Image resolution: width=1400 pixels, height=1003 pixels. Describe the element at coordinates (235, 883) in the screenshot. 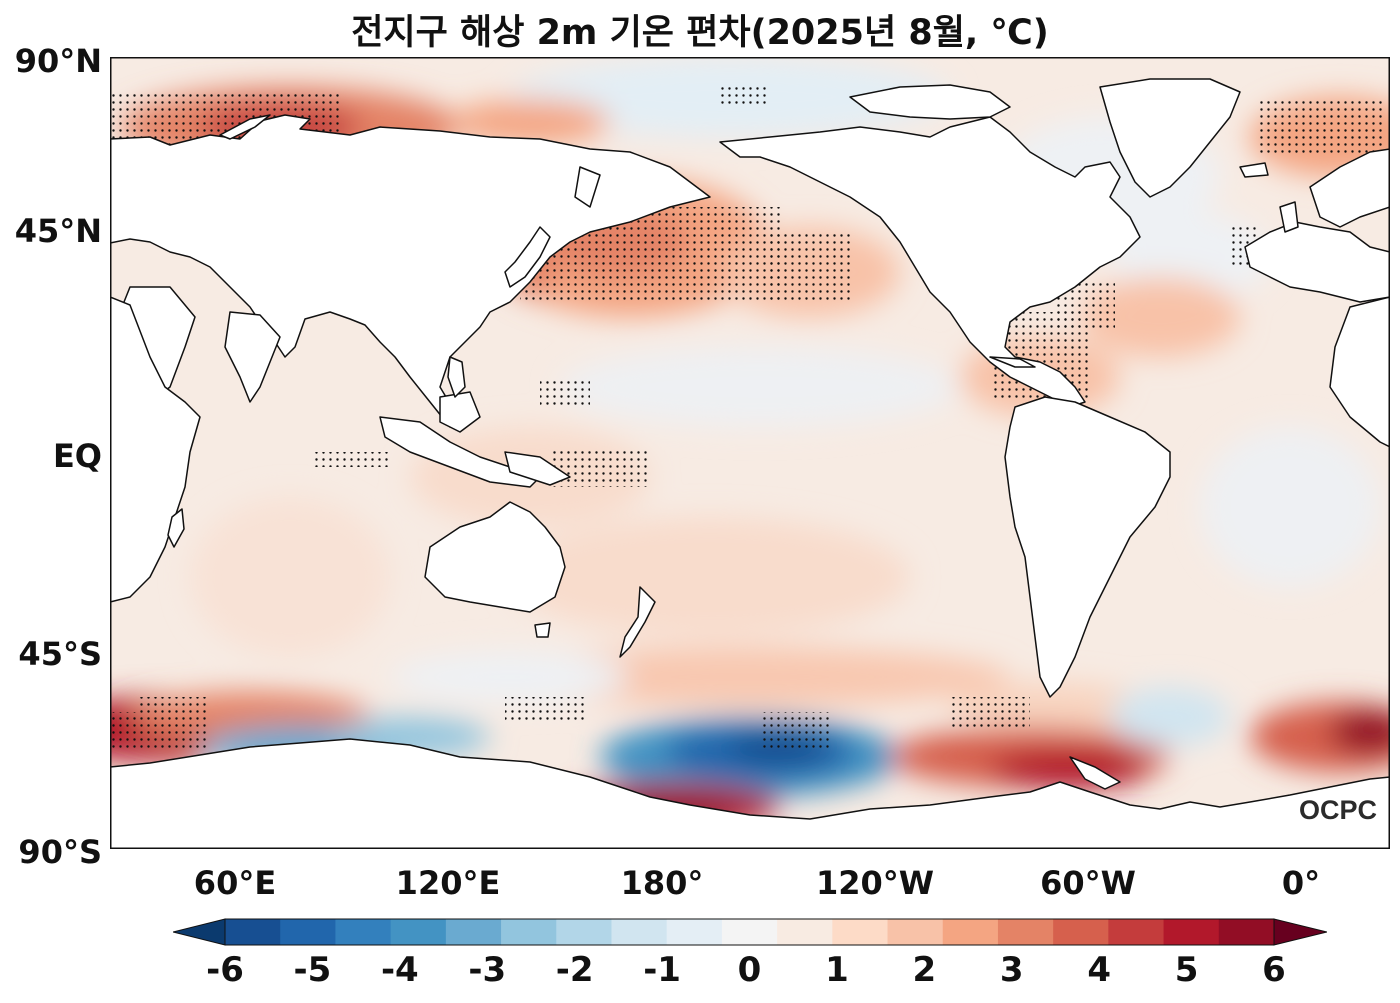

I see `lon-label-60e: 60°E` at that location.